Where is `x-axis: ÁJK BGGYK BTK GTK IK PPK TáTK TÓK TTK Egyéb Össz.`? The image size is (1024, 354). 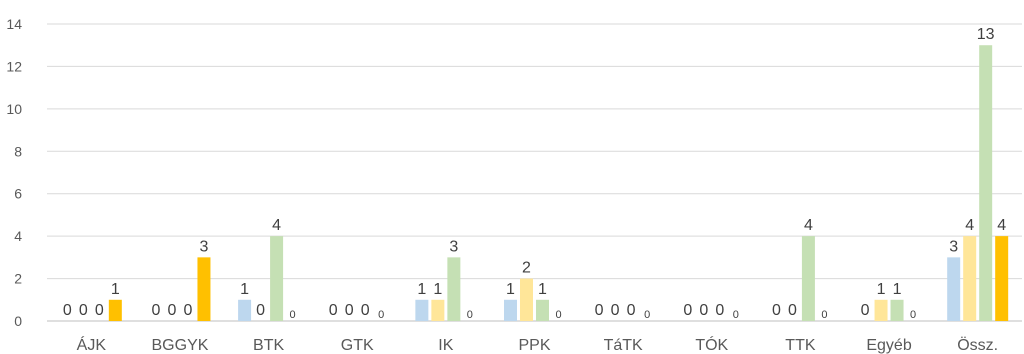 x-axis: ÁJK BGGYK BTK GTK IK PPK TáTK TÓK TTK Egyéb Össz. is located at coordinates (537, 344).